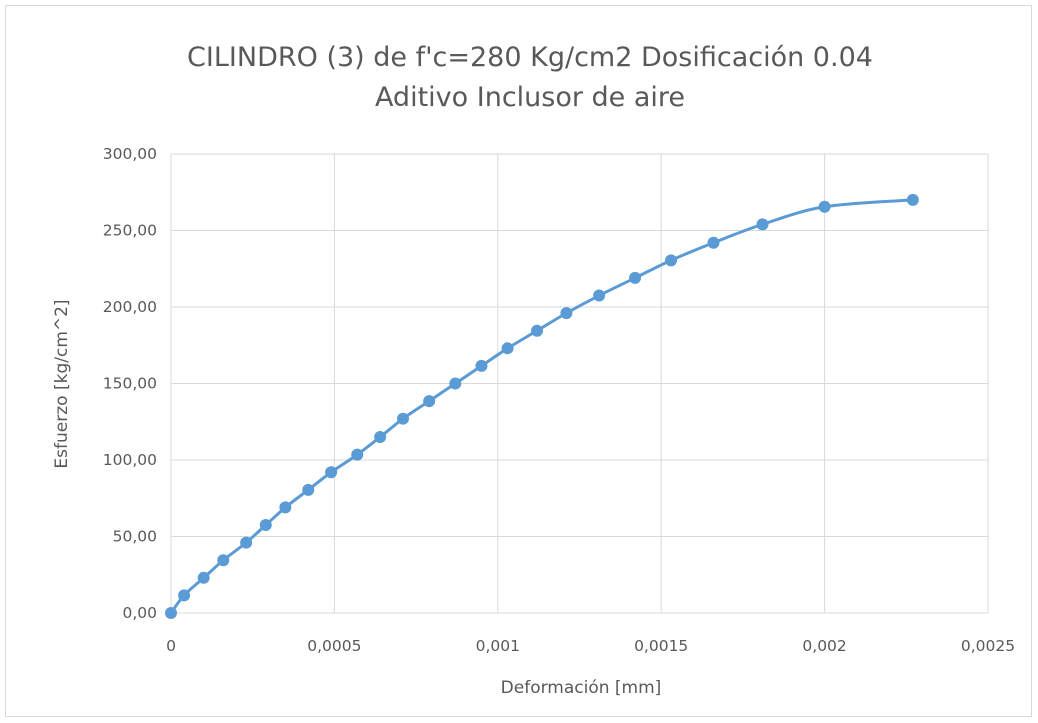 Image resolution: width=1038 pixels, height=723 pixels. Describe the element at coordinates (130, 460) in the screenshot. I see `y-tick-label: 100,00` at that location.